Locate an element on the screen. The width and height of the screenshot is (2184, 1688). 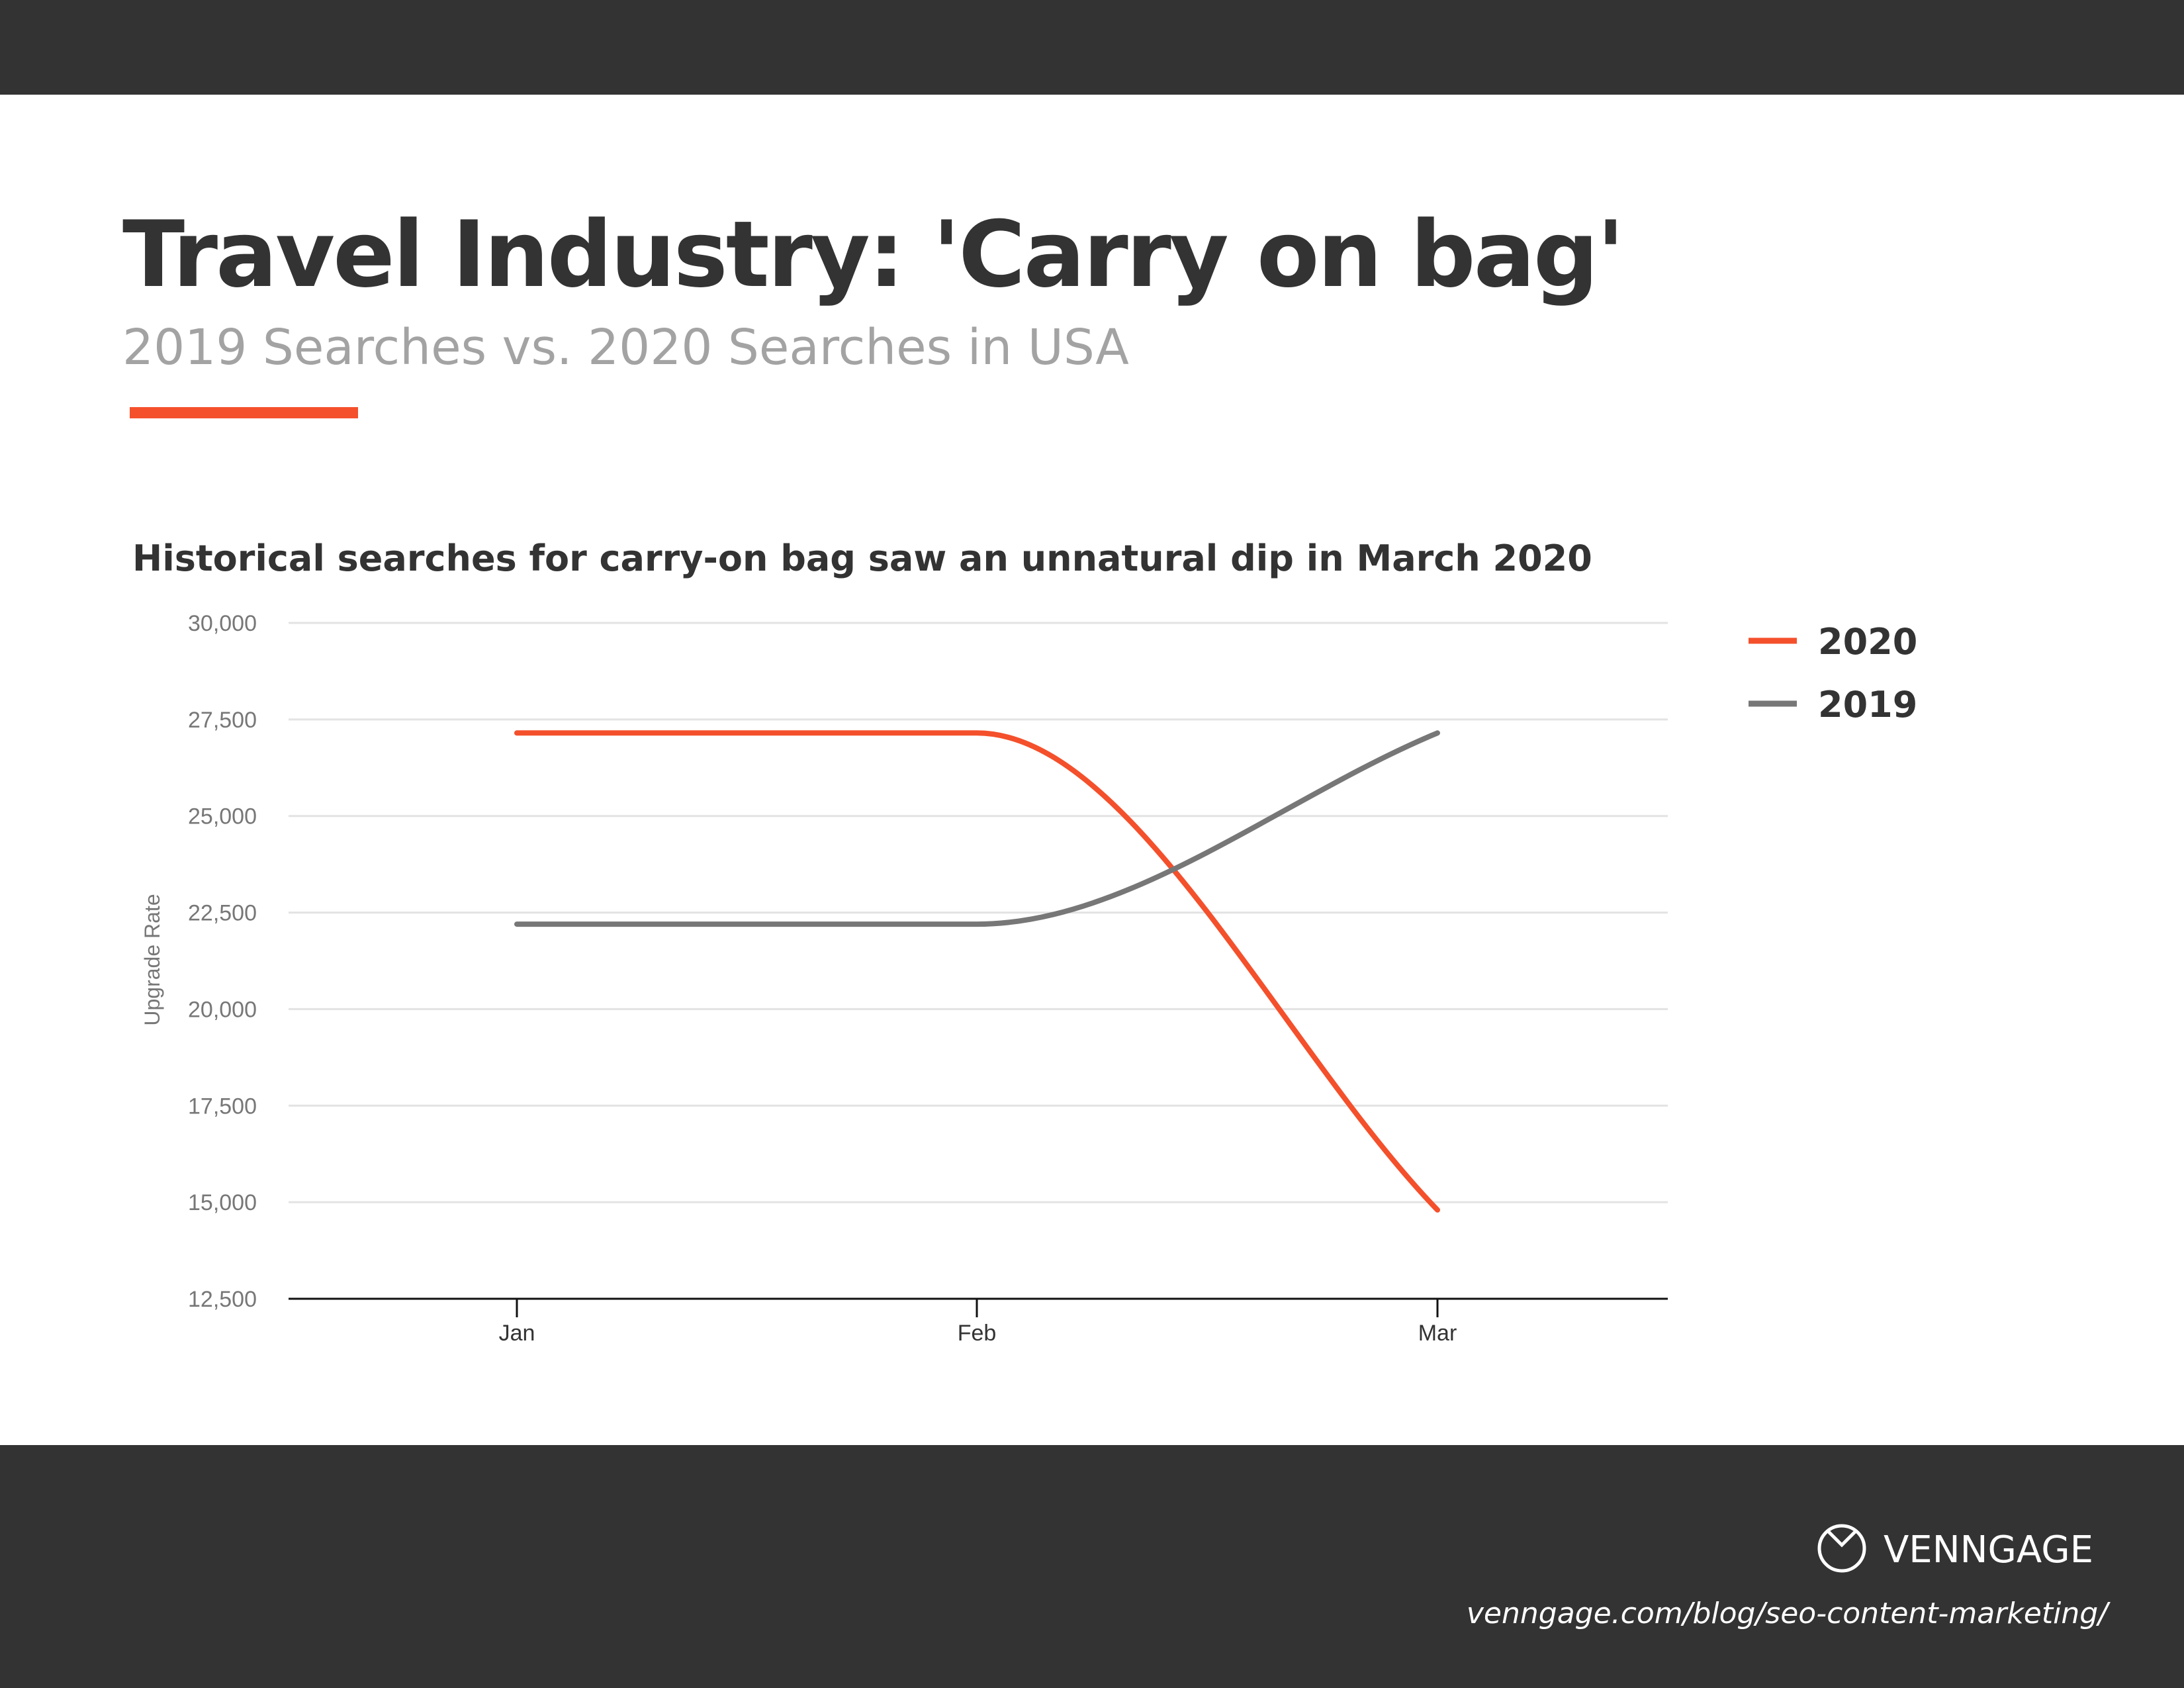
y-tick-label: 30,000 is located at coordinates (223, 623).